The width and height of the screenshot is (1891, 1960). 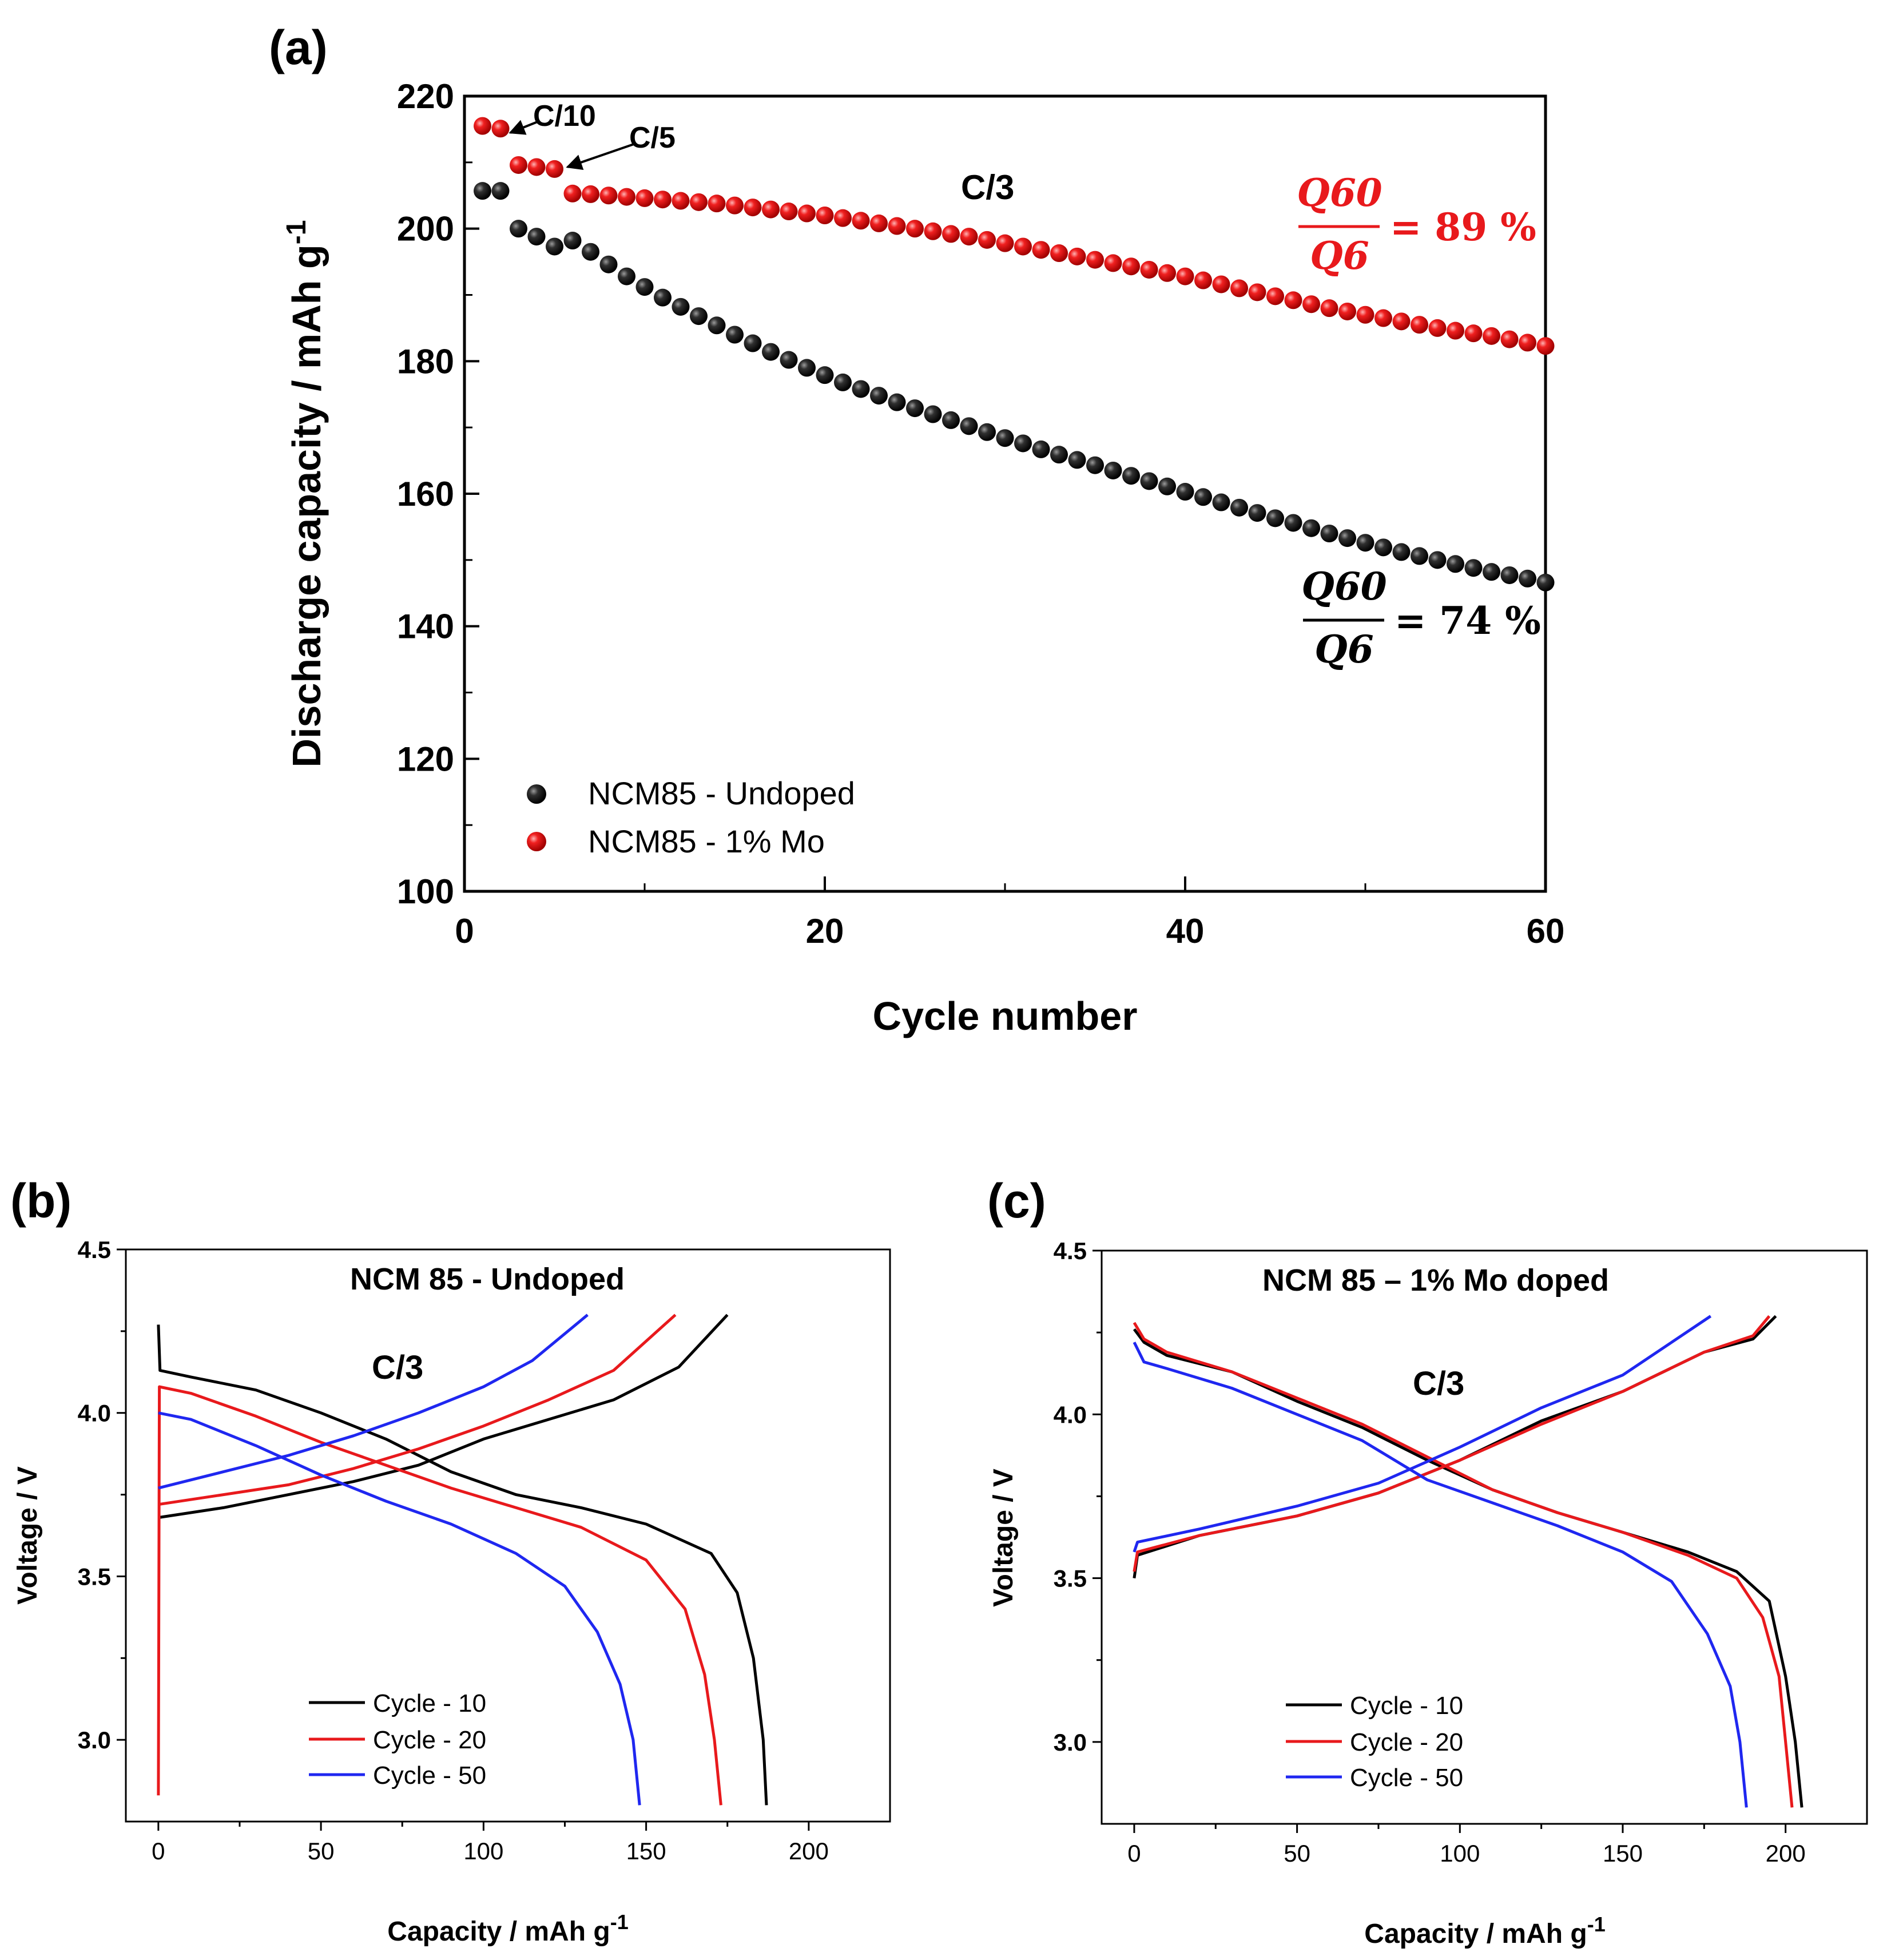 I want to click on legend-label-c-cycle20: Cycle - 20, so click(x=1406, y=1742).